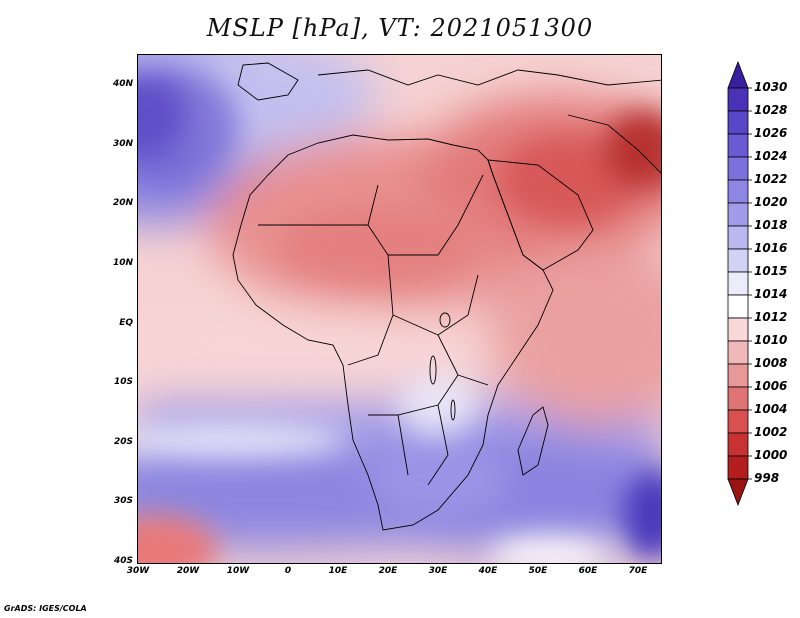  Describe the element at coordinates (771, 432) in the screenshot. I see `colorbar-level-label: 1002` at that location.